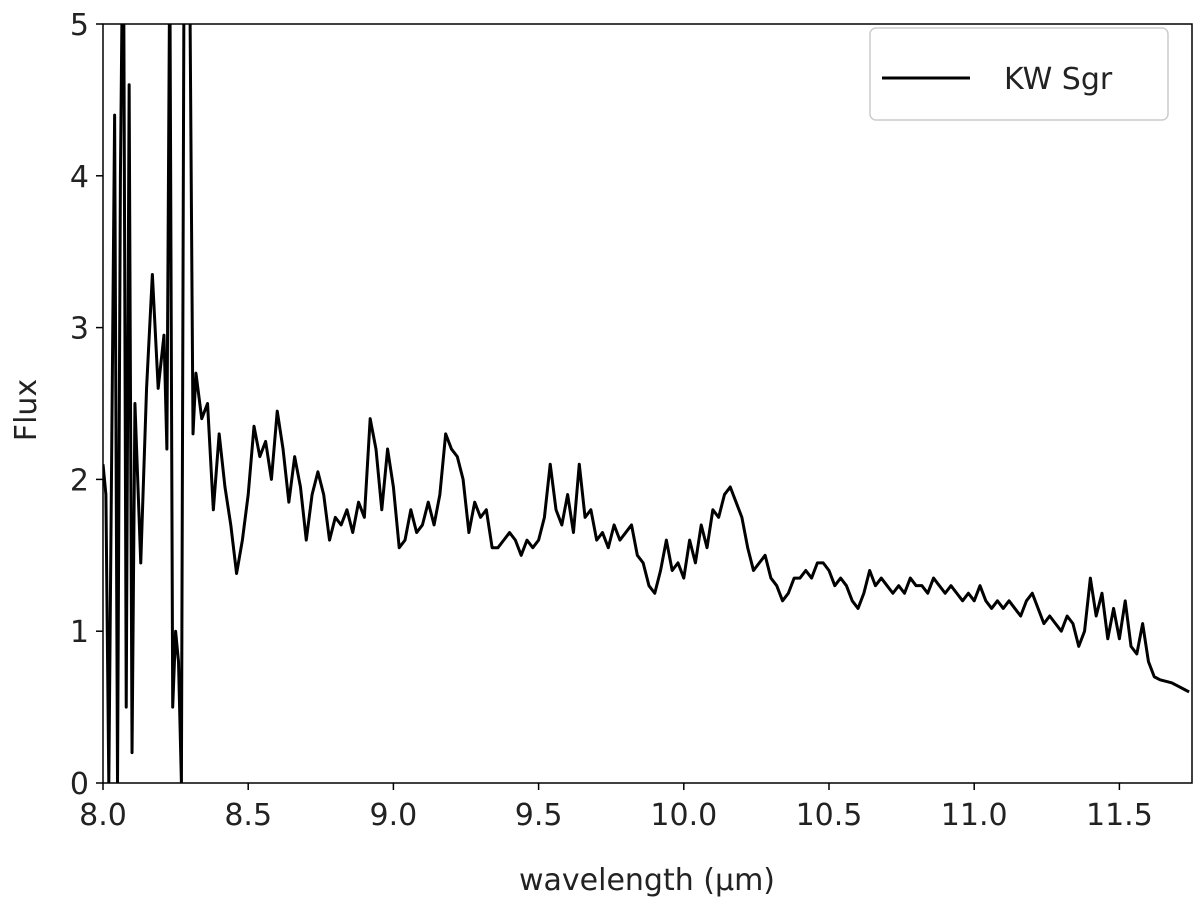 The height and width of the screenshot is (910, 1200). I want to click on x-tick-label: 9.0, so click(394, 815).